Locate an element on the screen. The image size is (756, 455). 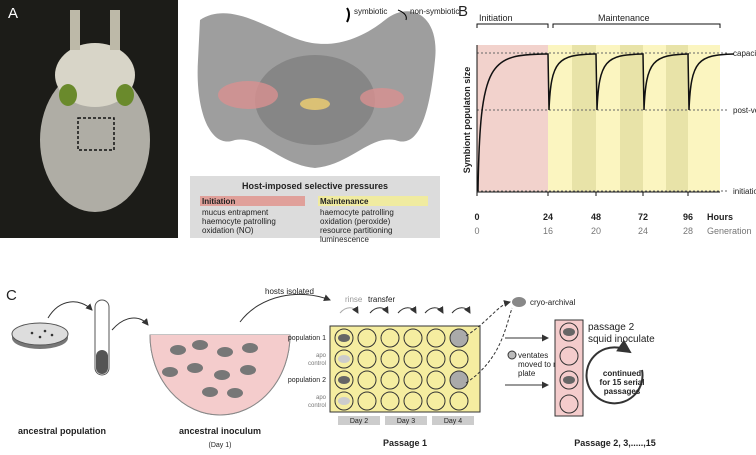
item: mucus entrapment is located at coordinates (235, 212).